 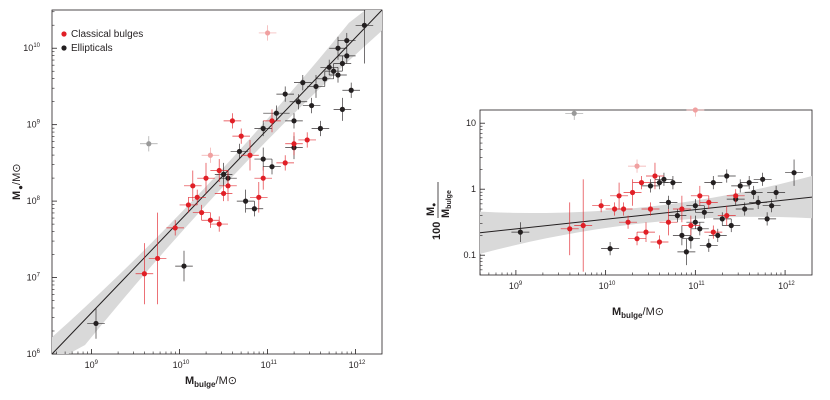 What do you see at coordinates (64, 34) in the screenshot?
I see `legend-swatch-classical-bulges` at bounding box center [64, 34].